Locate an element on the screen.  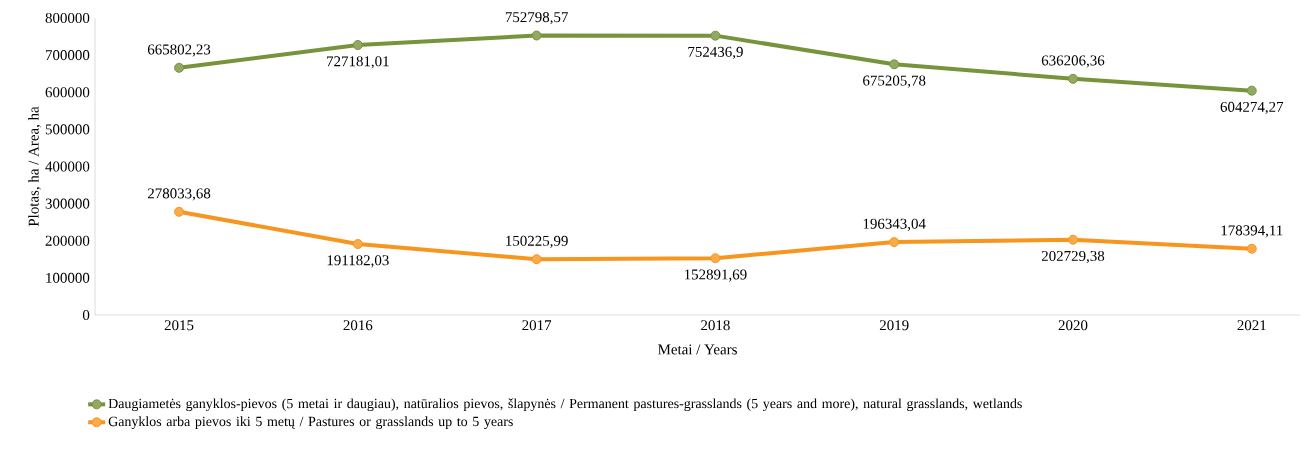
legend-label: Daugiametės ganyklos-pievos (5 metai ir daugiau), natūralios pievos, šlapynės / Permanent pastures-grasslands (5 years and more), natural grasslands, wetlands is located at coordinates (565, 405).